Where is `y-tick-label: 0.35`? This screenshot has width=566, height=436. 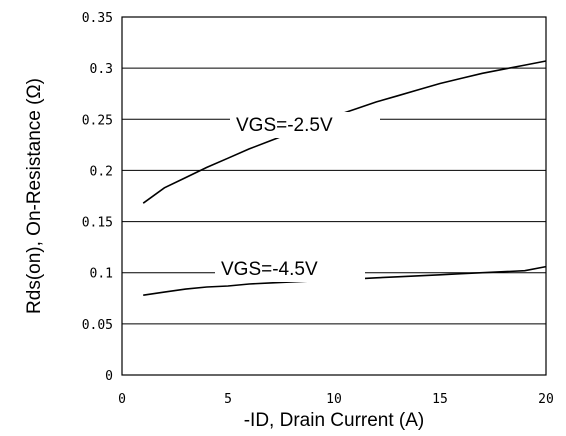
y-tick-label: 0.35 is located at coordinates (97, 18).